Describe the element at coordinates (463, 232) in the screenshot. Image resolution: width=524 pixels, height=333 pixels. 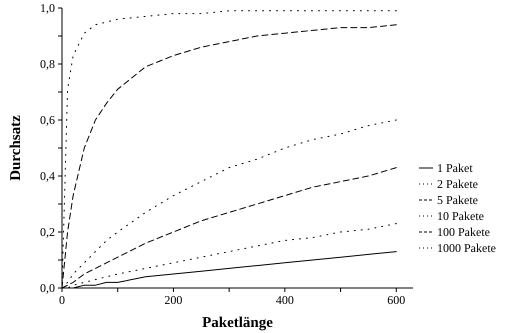
I see `legend-label: 100 Pakete` at that location.